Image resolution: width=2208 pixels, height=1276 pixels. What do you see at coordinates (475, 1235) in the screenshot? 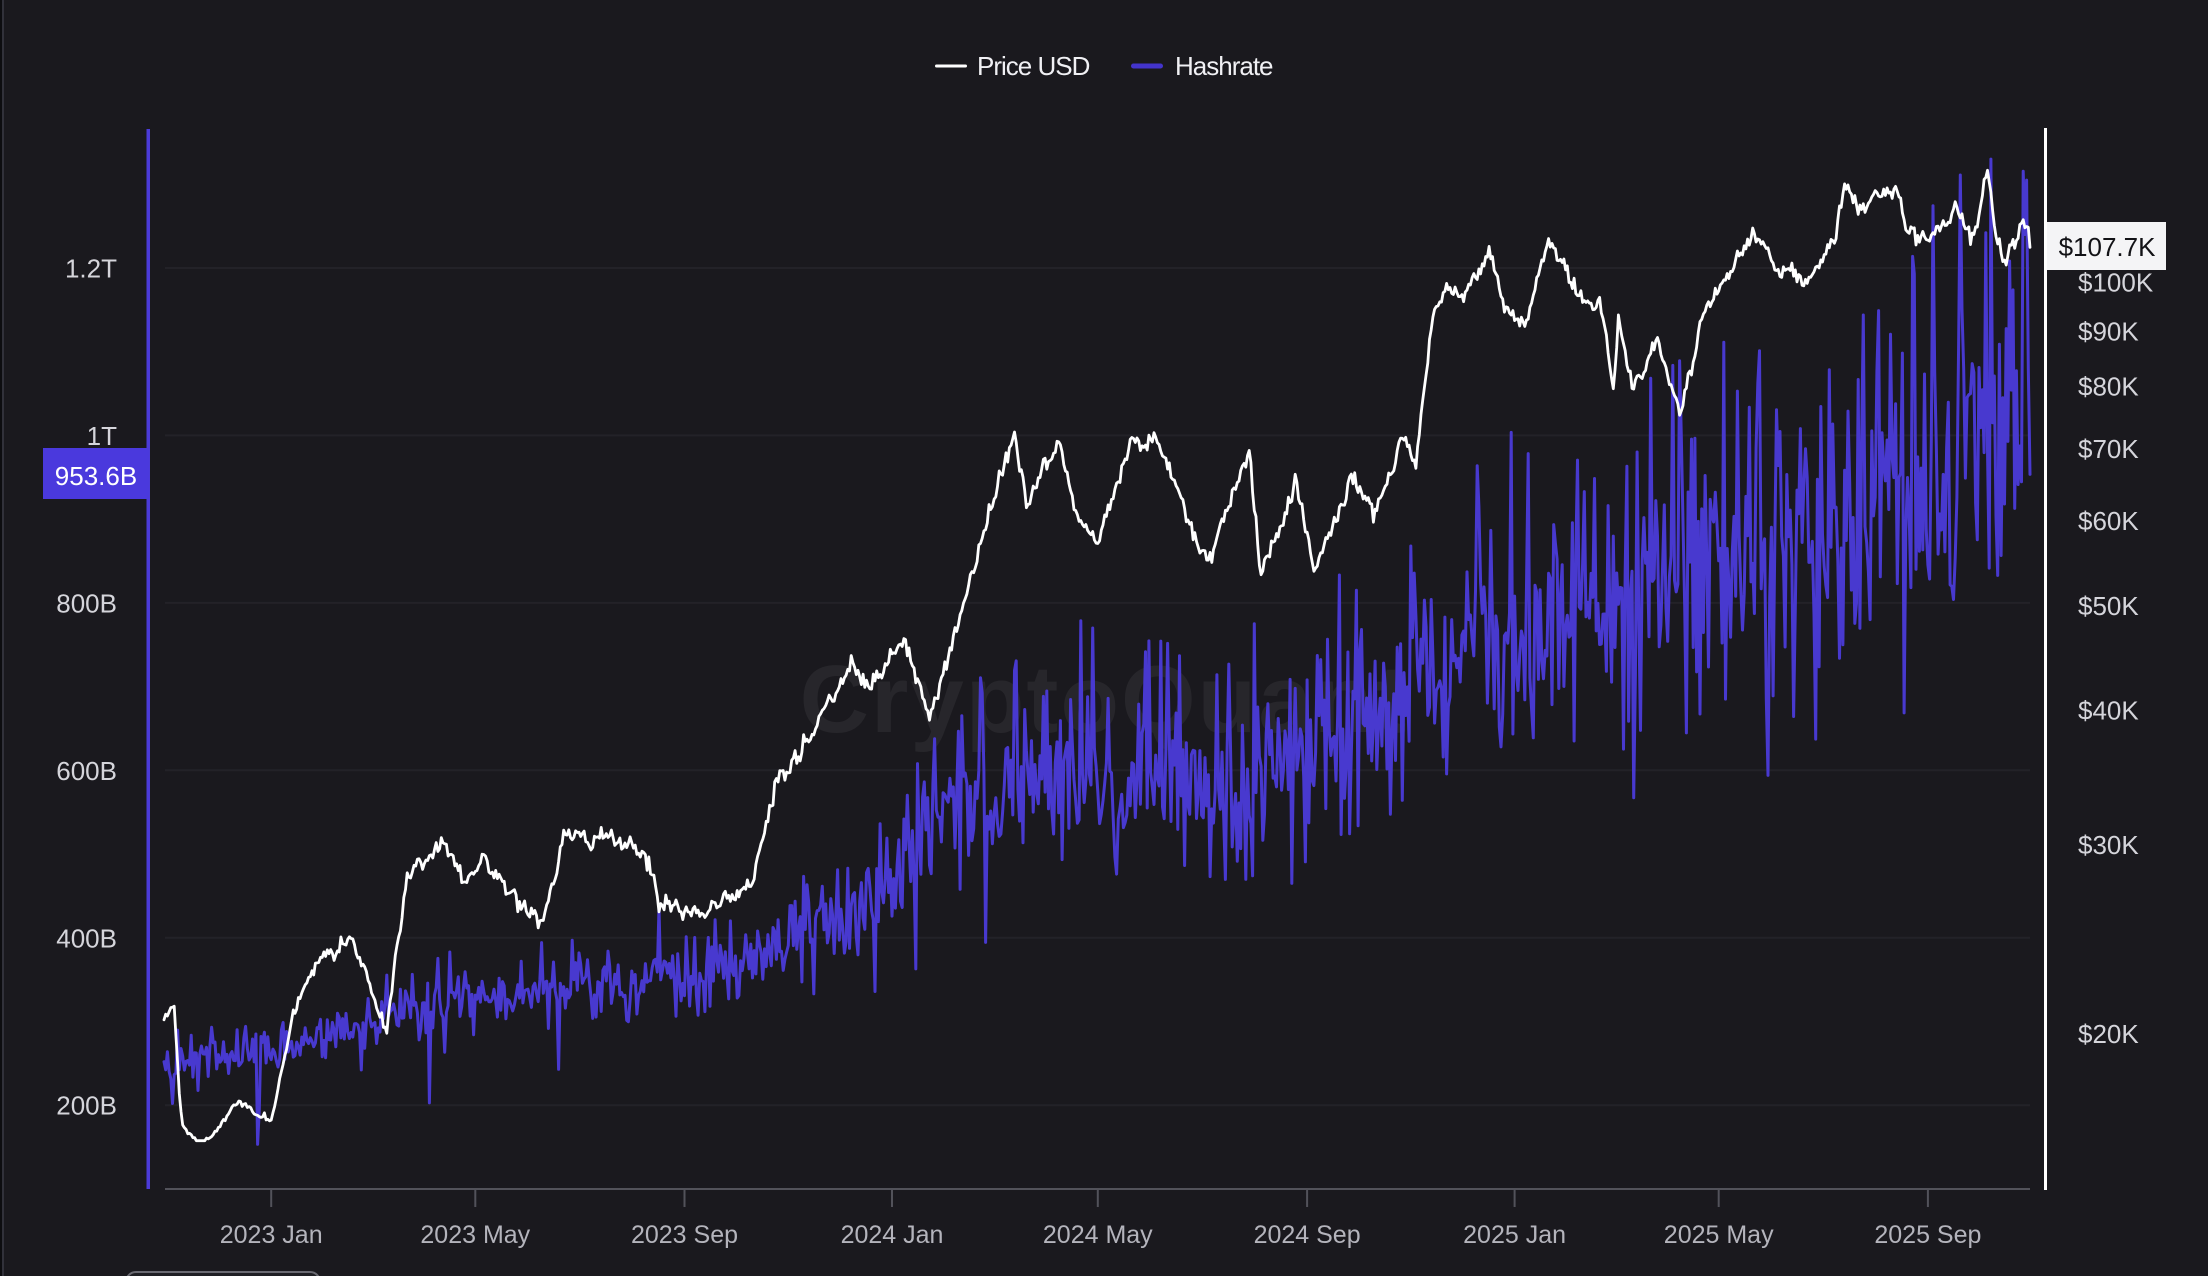
I see `svg-text: 2023 May` at bounding box center [475, 1235].